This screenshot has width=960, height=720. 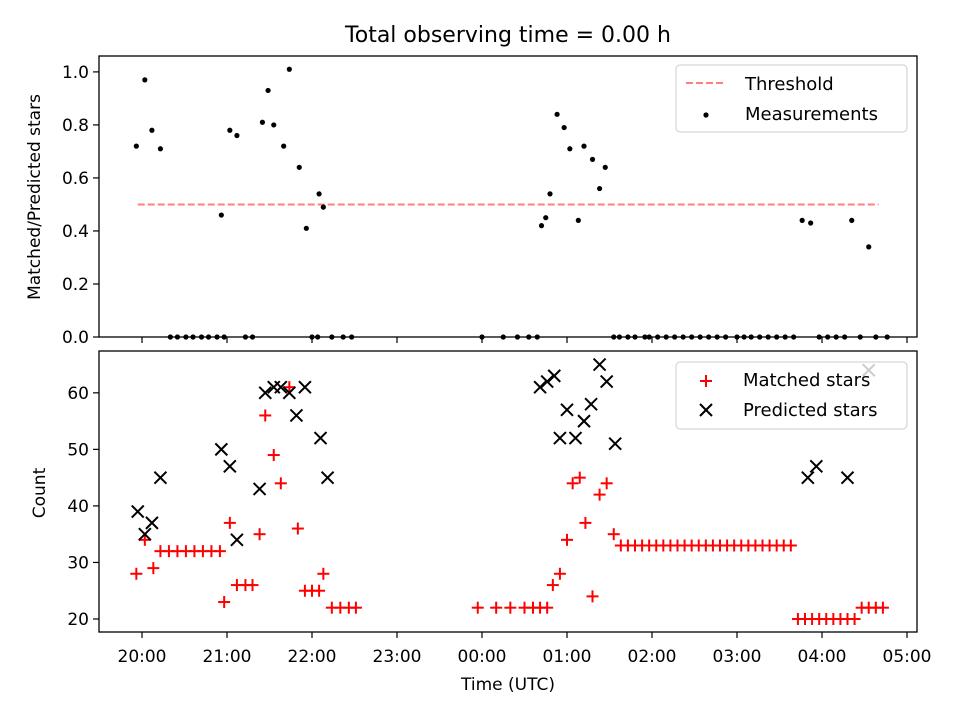 What do you see at coordinates (75, 73) in the screenshot?
I see `y-tick-label-ratio: 1.0` at bounding box center [75, 73].